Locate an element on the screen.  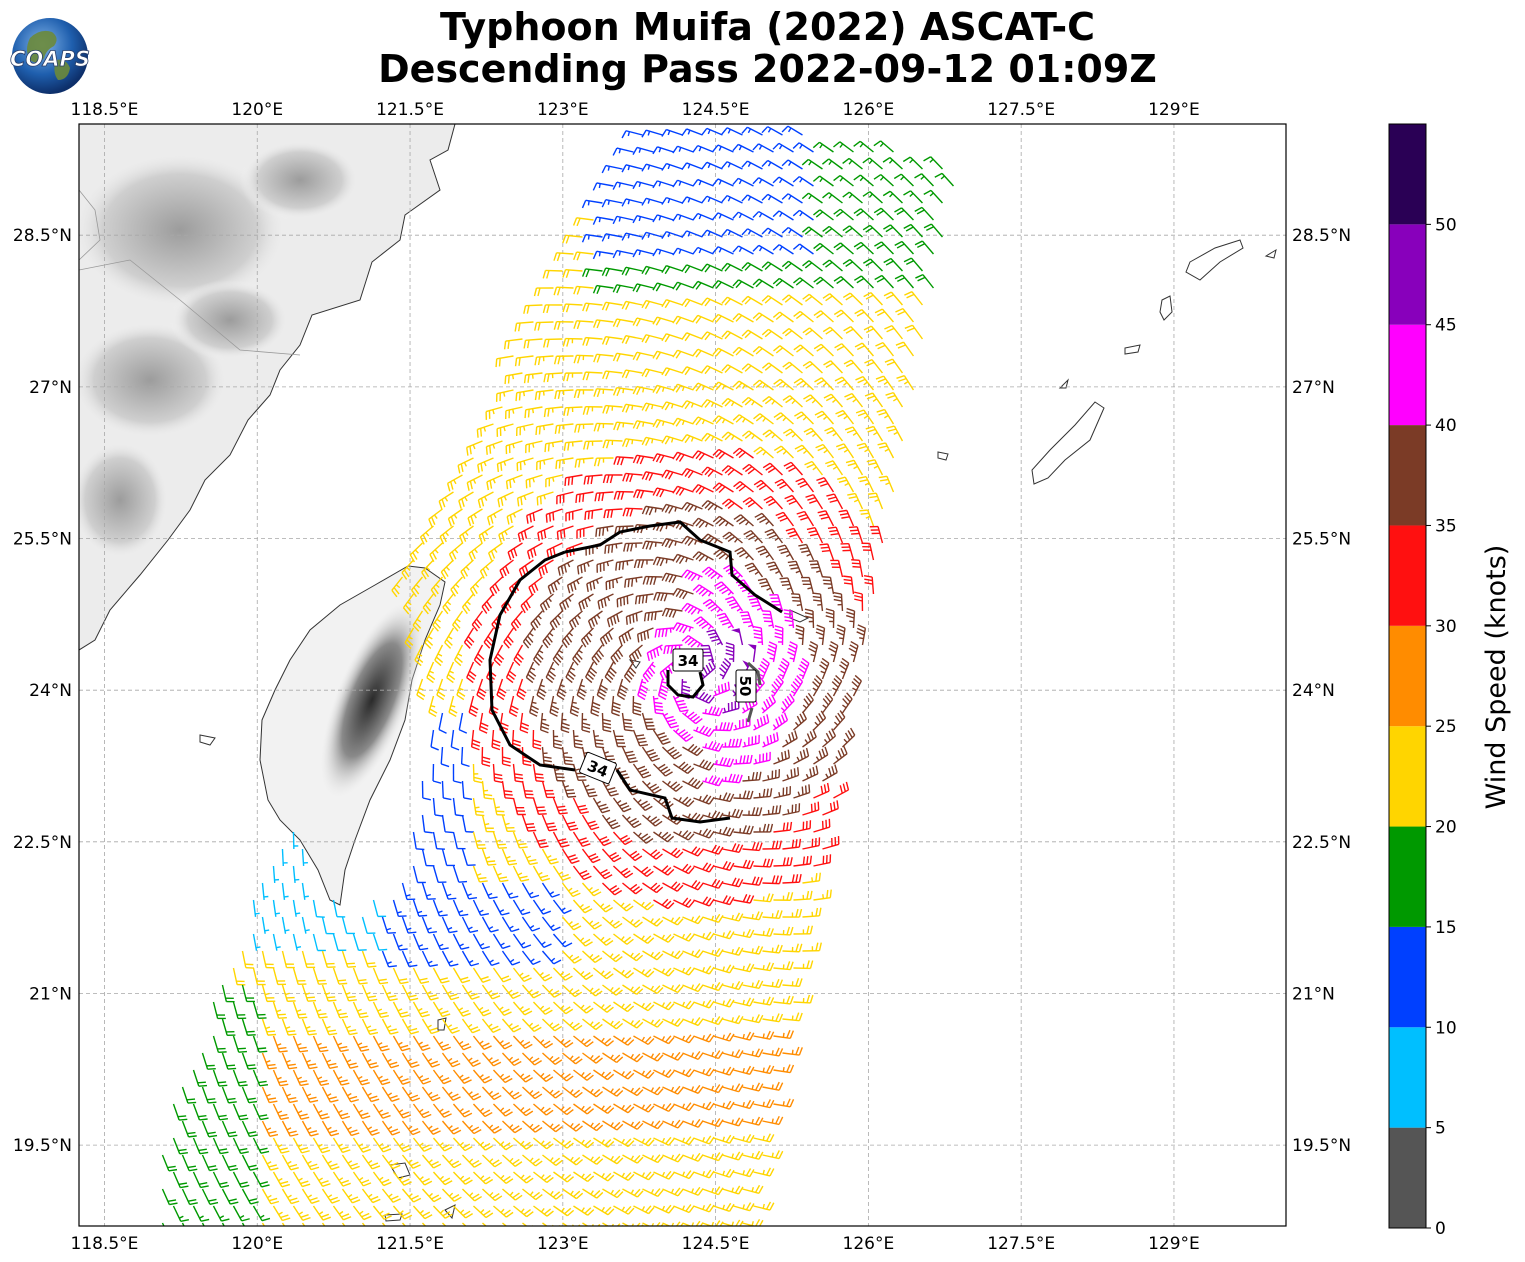
colorbar-tick-label: 5 is located at coordinates (1440, 1129).